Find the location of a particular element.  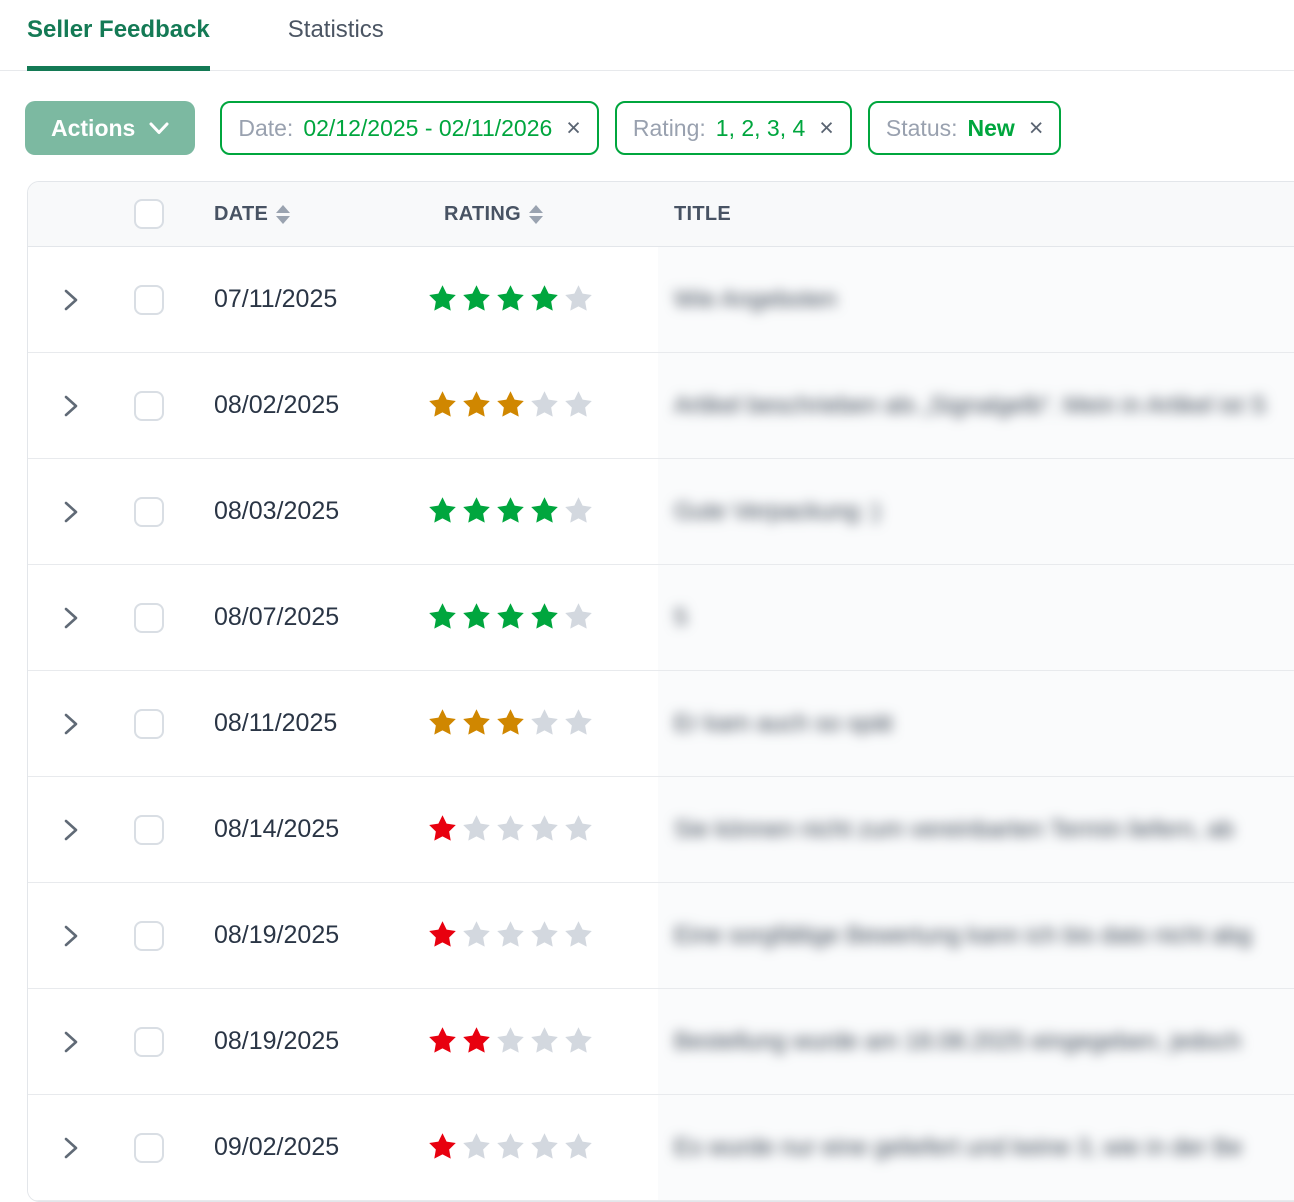

actions-button: Actions is located at coordinates (110, 128).